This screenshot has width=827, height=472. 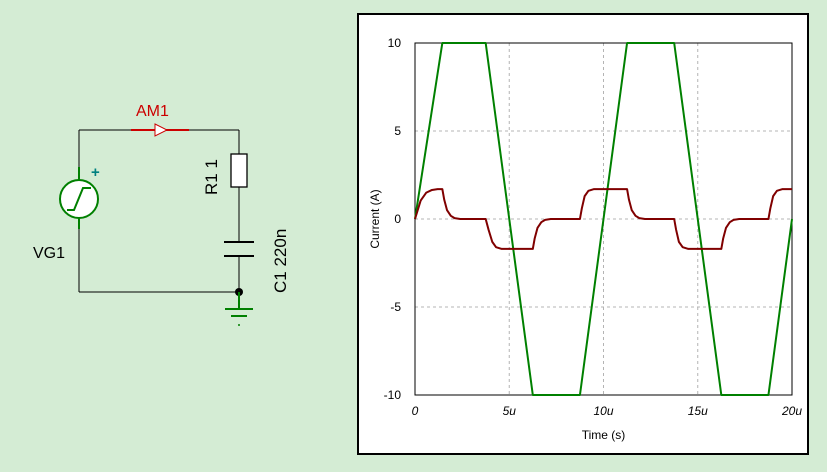 What do you see at coordinates (257, 261) in the screenshot?
I see `capacitor-c1: C1 220n` at bounding box center [257, 261].